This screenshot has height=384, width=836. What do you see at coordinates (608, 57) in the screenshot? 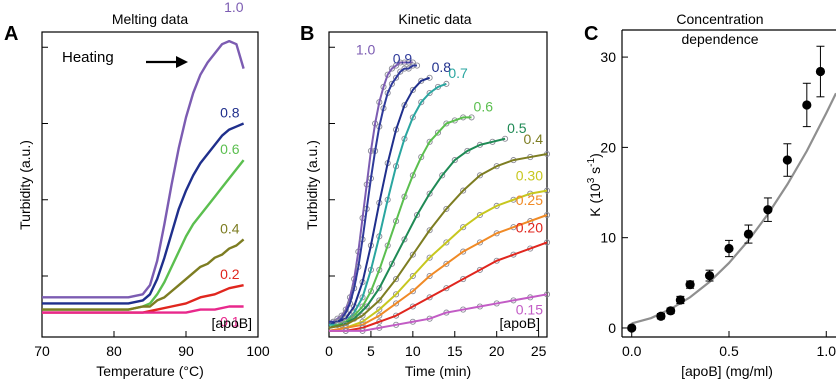
I see `panel-c-ytick-label: 30` at bounding box center [608, 57].